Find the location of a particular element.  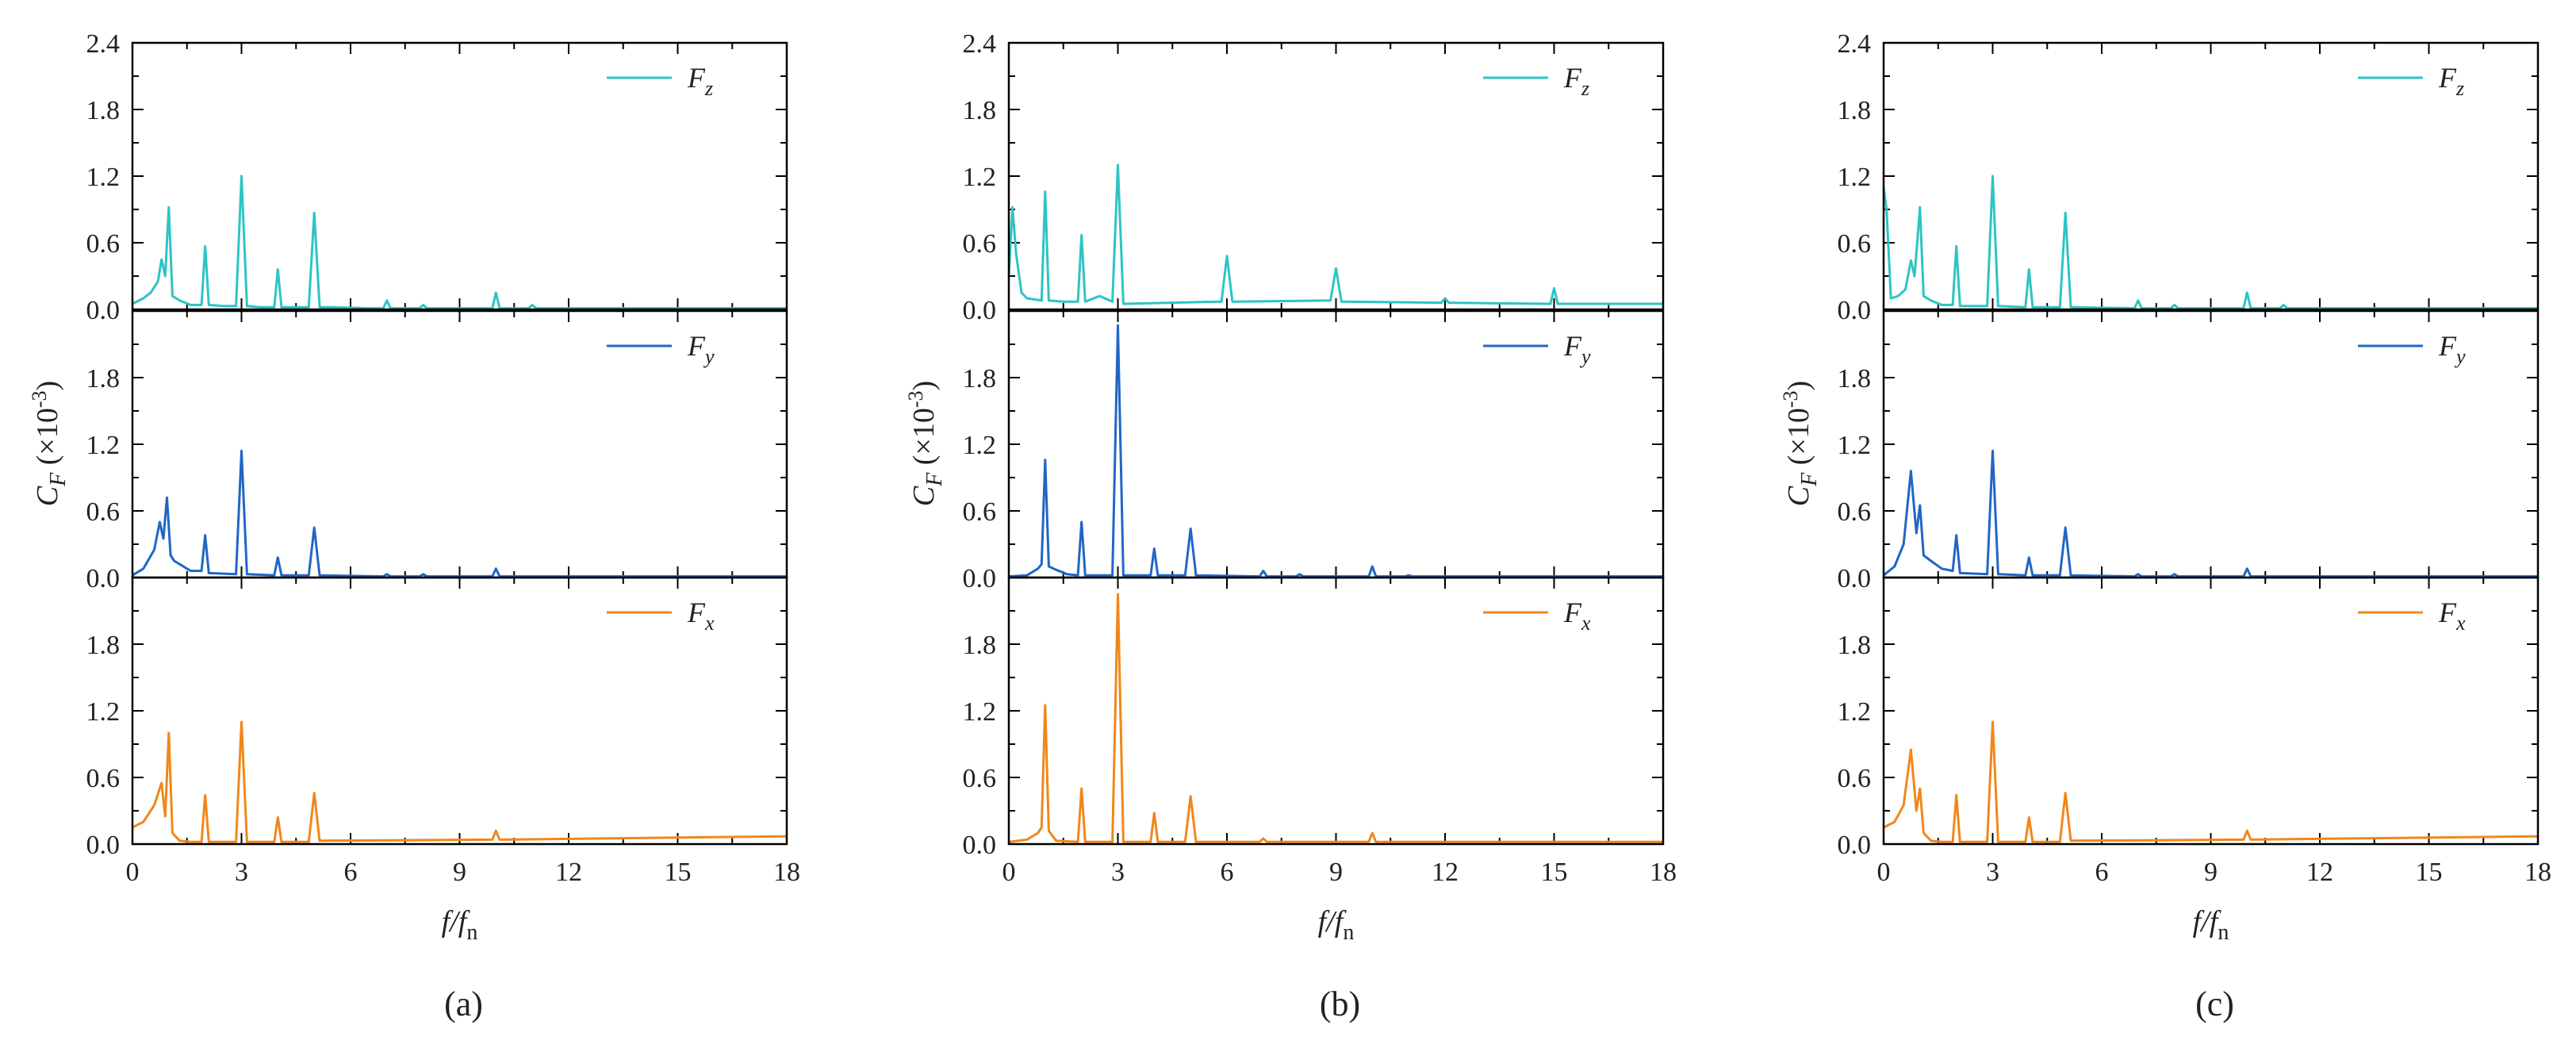

legend-label: Fx is located at coordinates (701, 616).